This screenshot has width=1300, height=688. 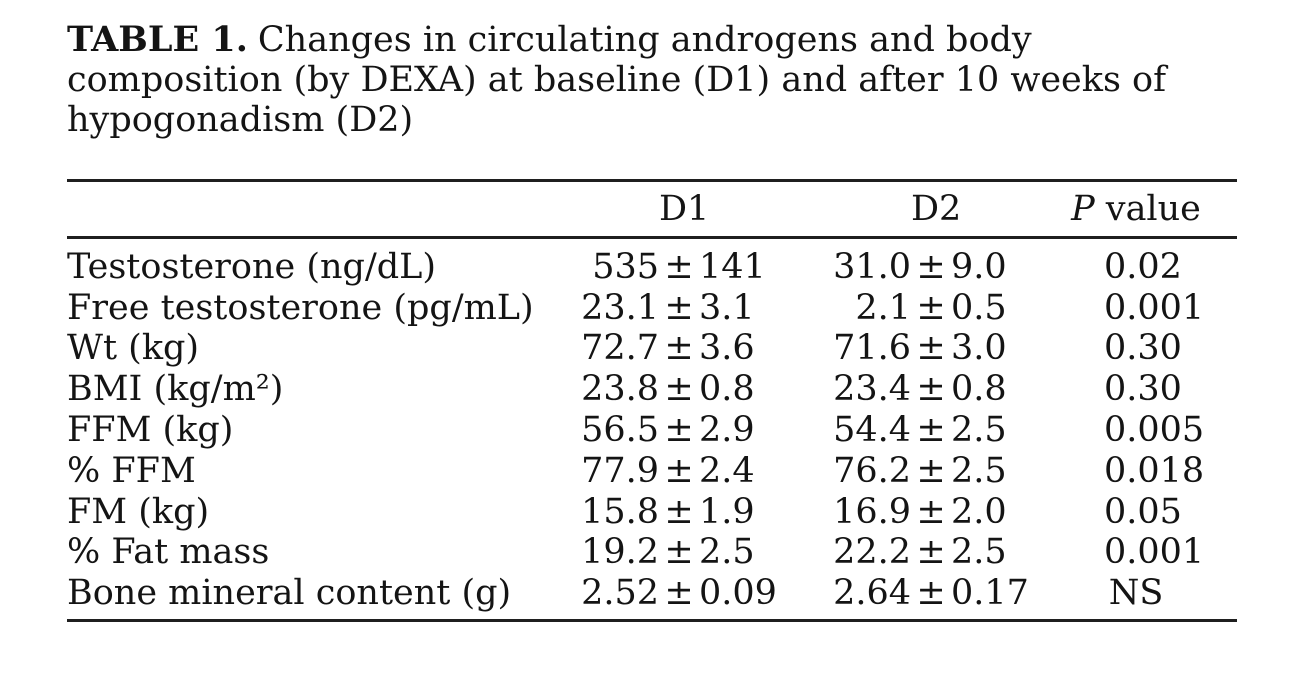 I want to click on row-label: Testosterone (ng/dL), so click(x=252, y=266).